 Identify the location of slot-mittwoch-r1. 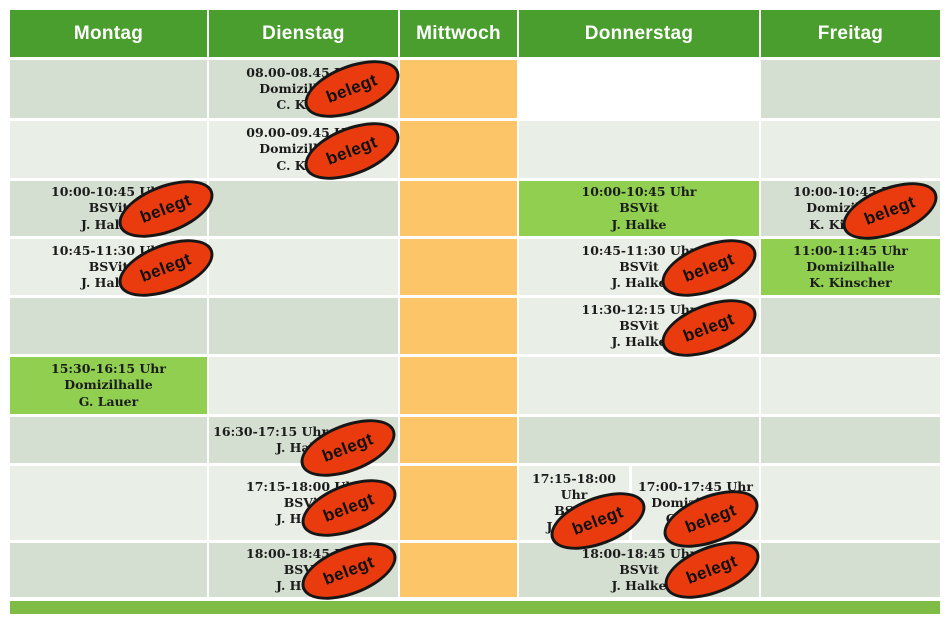
(458, 89).